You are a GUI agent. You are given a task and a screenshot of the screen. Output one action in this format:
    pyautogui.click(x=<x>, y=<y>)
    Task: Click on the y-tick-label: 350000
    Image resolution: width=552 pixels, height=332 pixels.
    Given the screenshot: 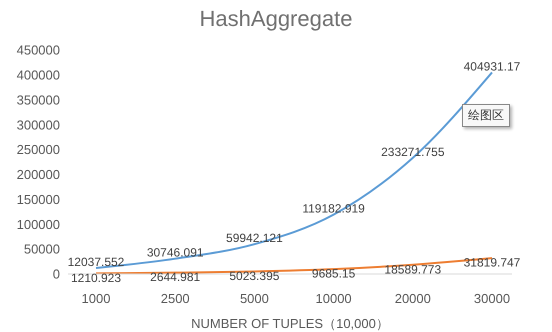 What is the action you would take?
    pyautogui.click(x=38, y=100)
    